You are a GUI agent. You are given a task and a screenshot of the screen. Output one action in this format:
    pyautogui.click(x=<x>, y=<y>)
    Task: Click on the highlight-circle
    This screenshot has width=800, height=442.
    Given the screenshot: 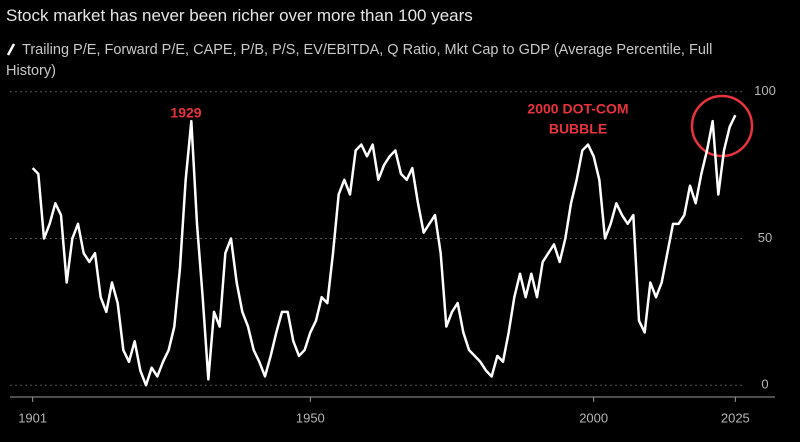 What is the action you would take?
    pyautogui.click(x=722, y=126)
    